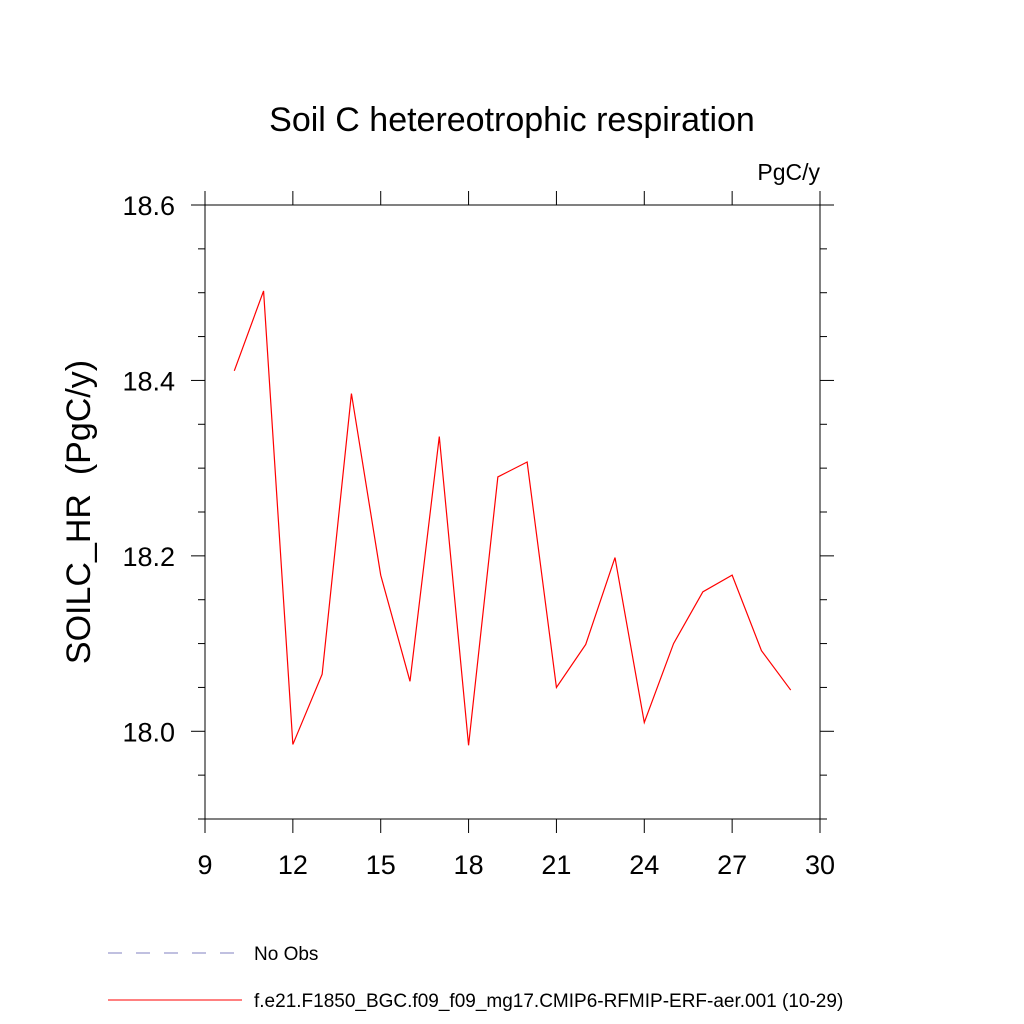 Image resolution: width=1024 pixels, height=1024 pixels. I want to click on x-tick-label: 24, so click(644, 865).